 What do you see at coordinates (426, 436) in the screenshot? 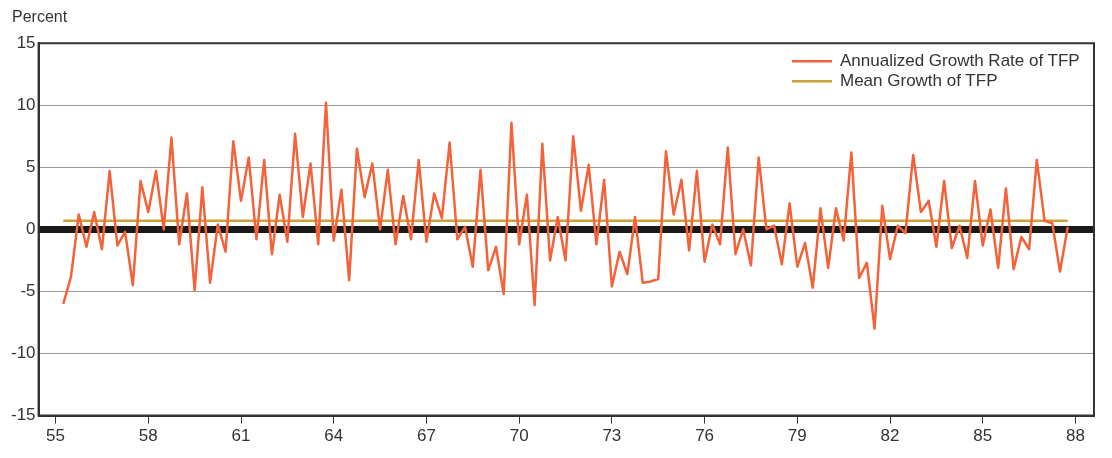
I see `x-tick-label: 67` at bounding box center [426, 436].